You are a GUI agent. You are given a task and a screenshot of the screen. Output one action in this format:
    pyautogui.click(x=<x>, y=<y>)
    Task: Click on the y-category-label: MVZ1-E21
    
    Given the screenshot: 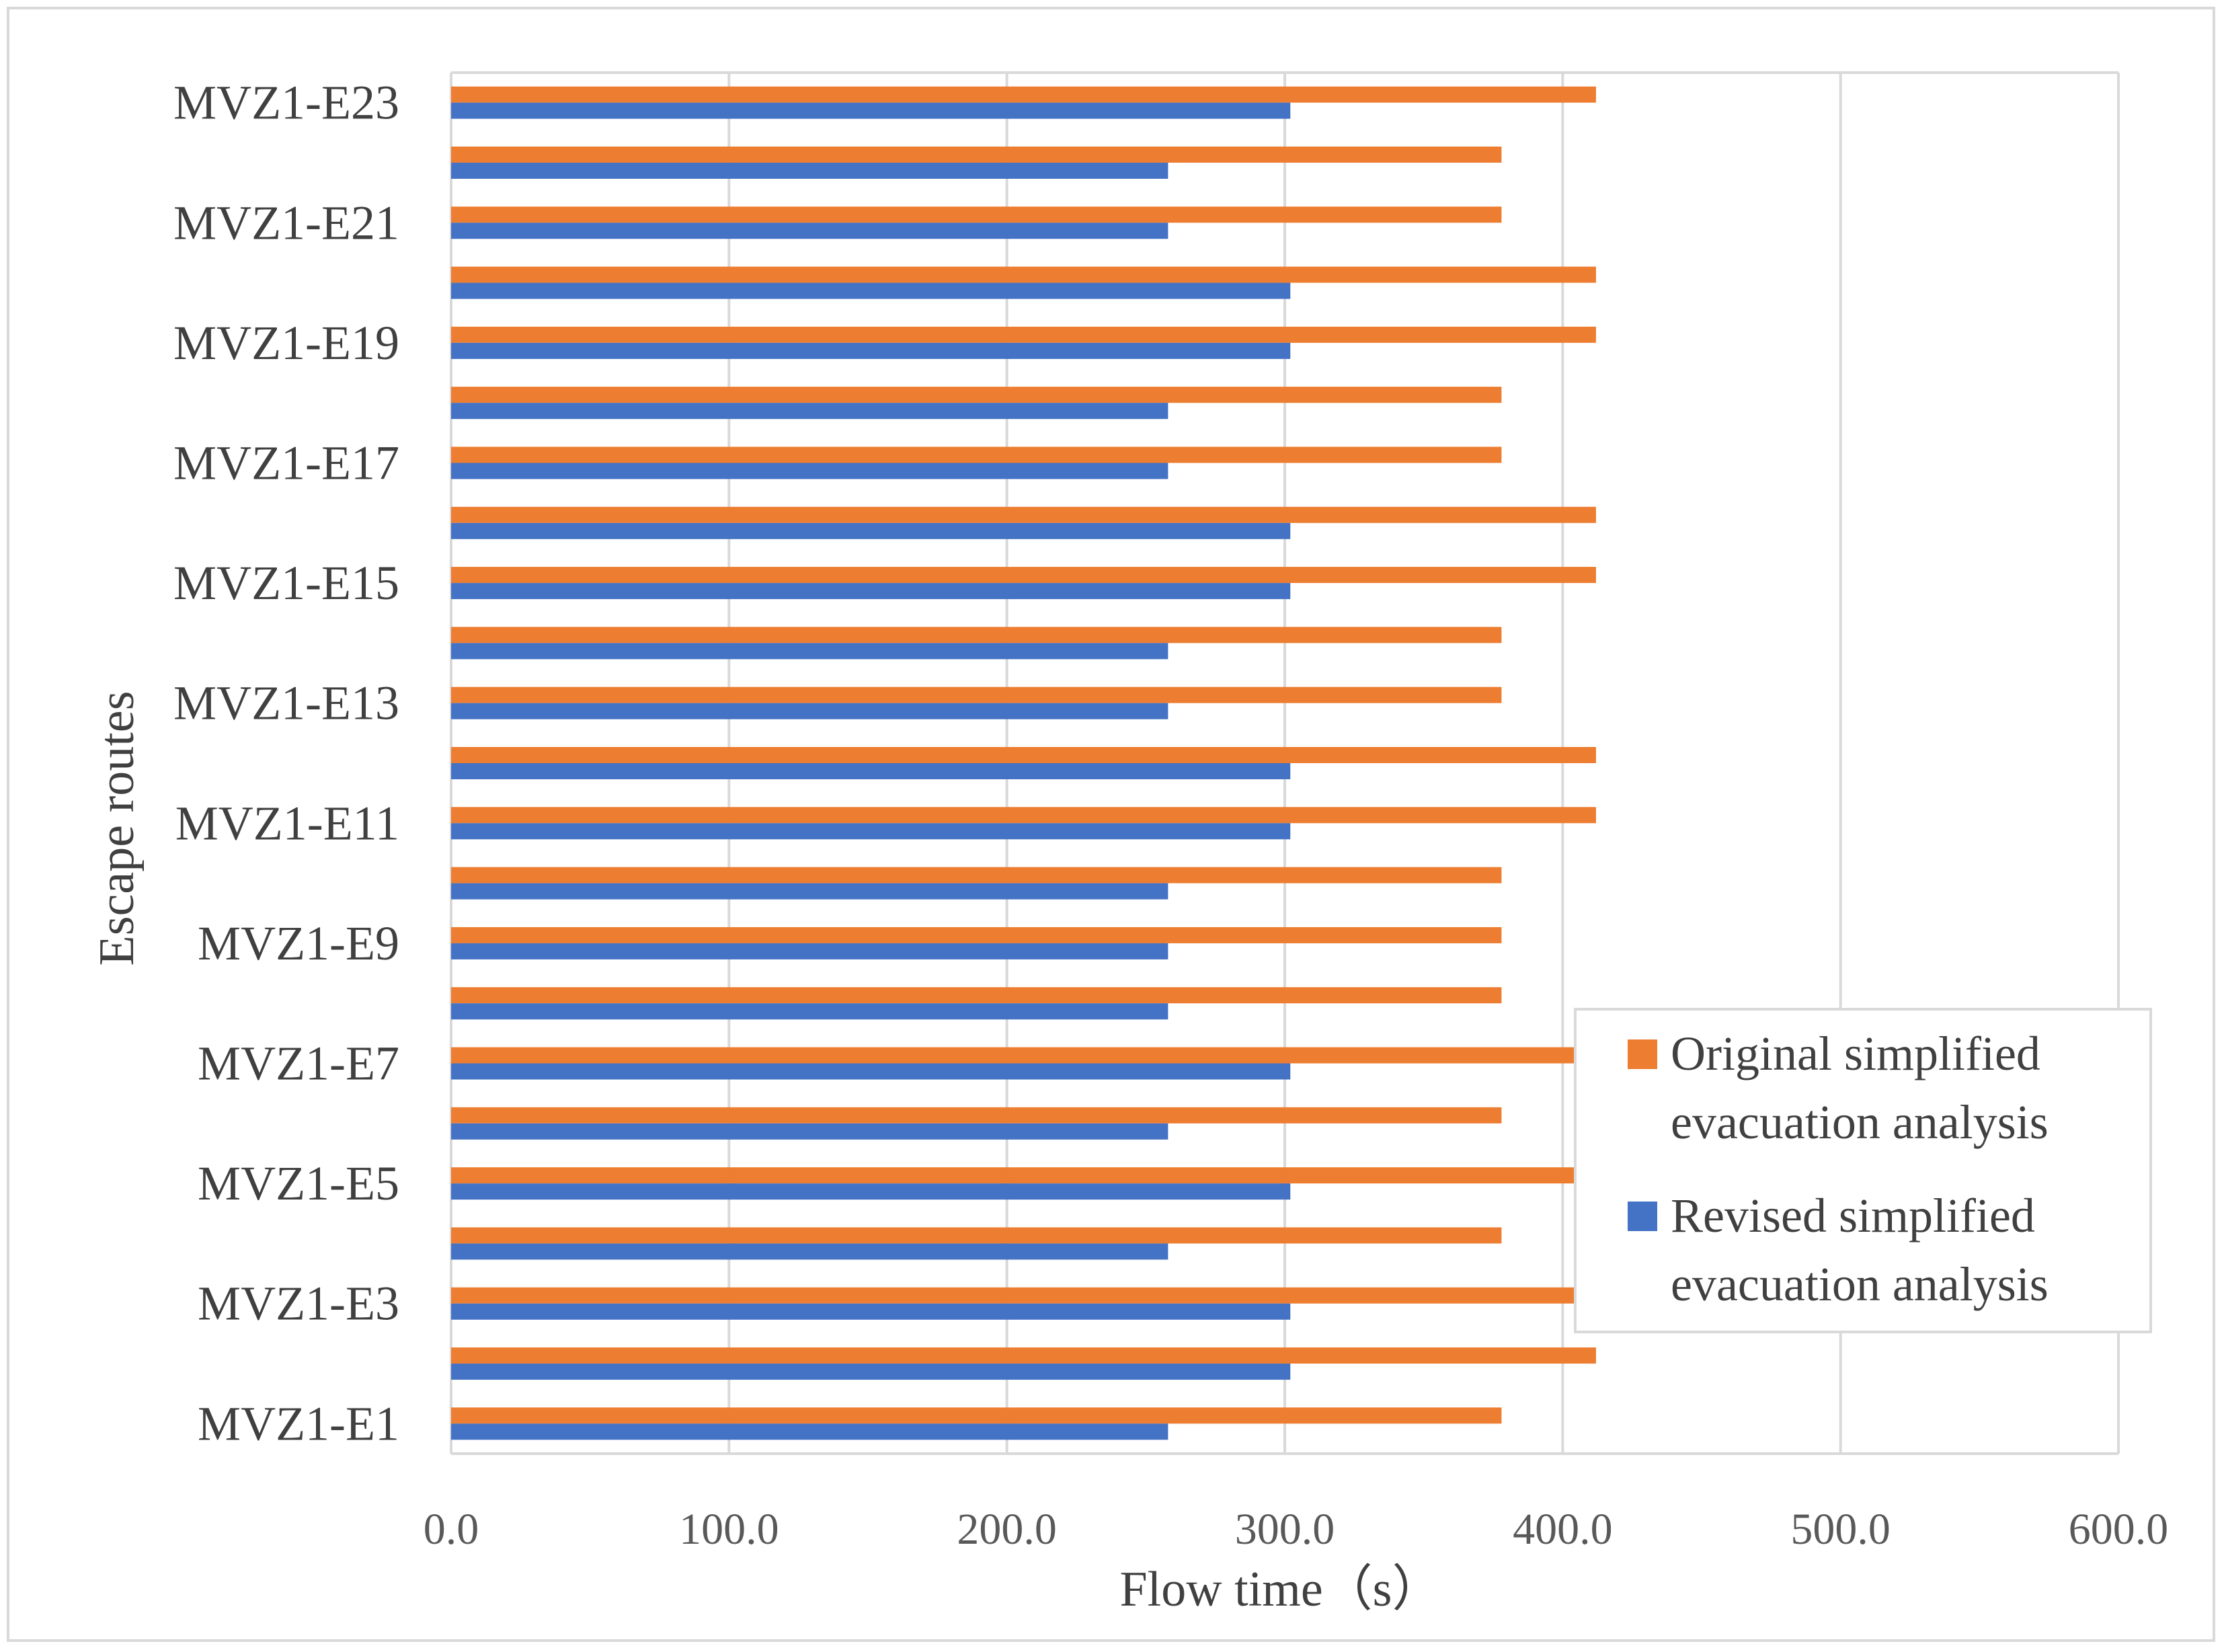 What is the action you would take?
    pyautogui.click(x=286, y=222)
    